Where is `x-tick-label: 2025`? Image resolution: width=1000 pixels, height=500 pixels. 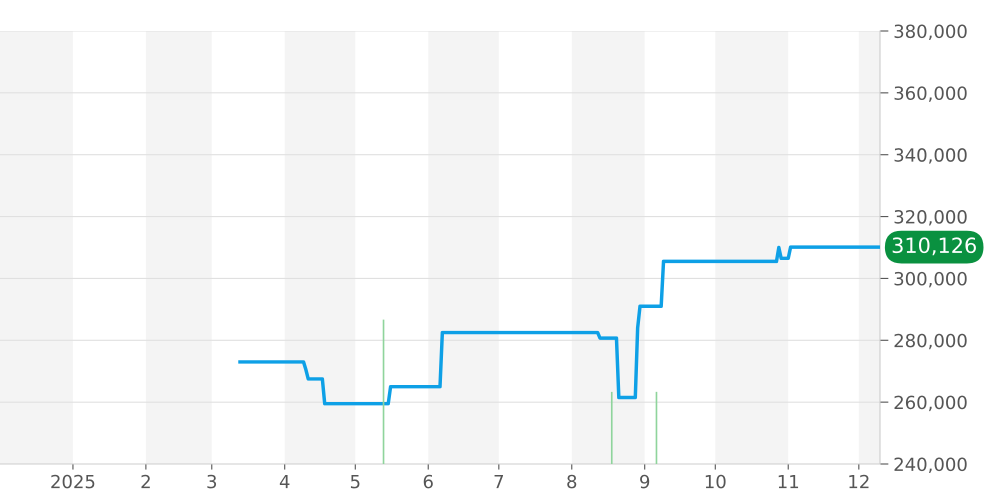
x-tick-label: 2025 is located at coordinates (72, 481).